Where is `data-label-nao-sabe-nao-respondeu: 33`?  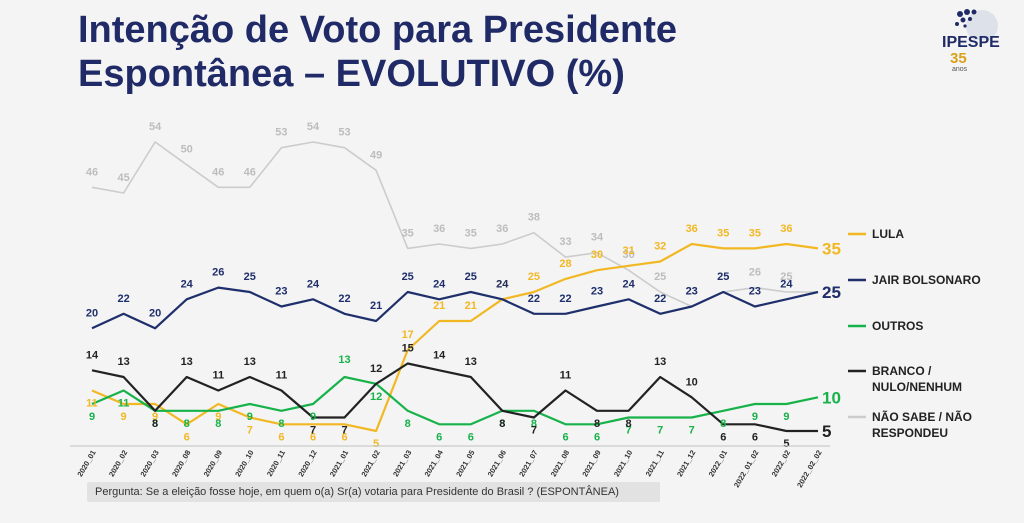 data-label-nao-sabe-nao-respondeu: 33 is located at coordinates (565, 242).